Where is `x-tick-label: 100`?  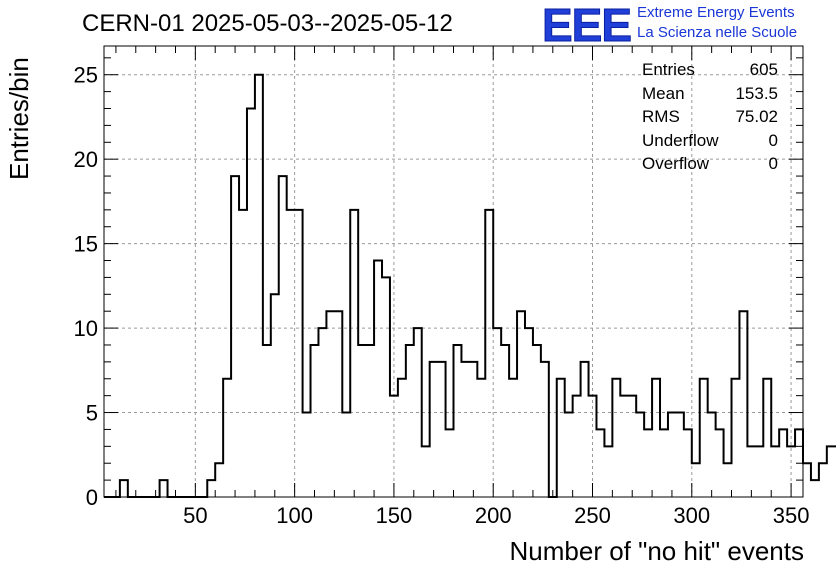 x-tick-label: 100 is located at coordinates (294, 515).